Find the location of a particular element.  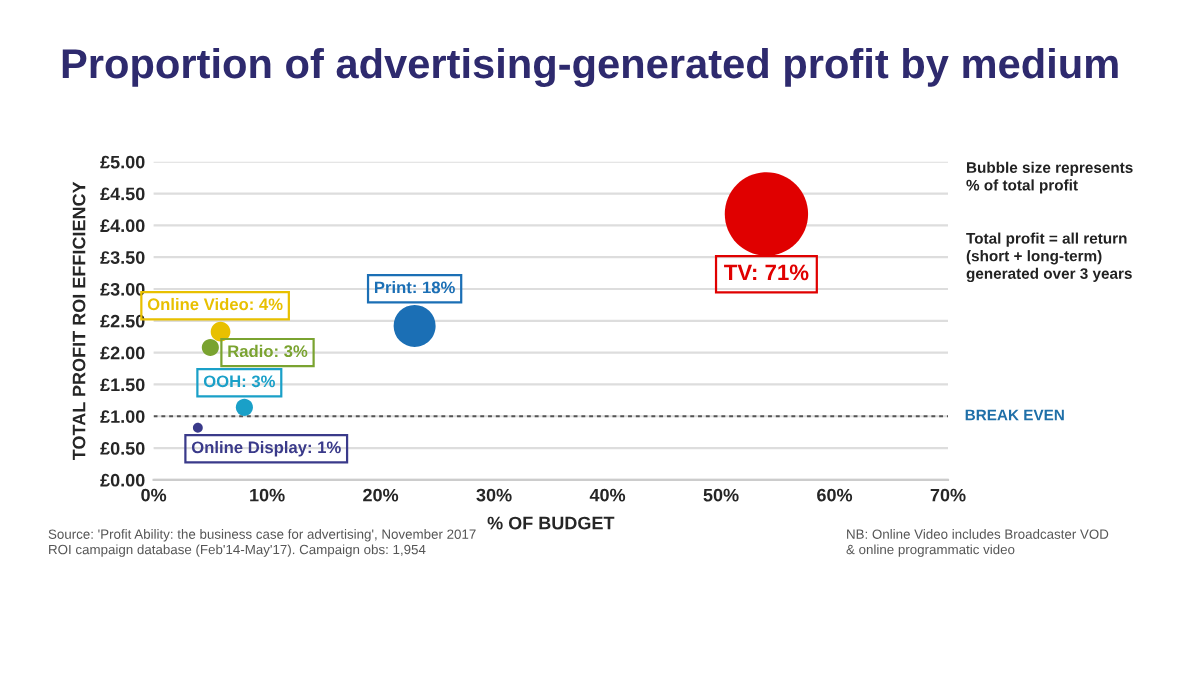

chart-title: Proportion of advertising-generated profit by medium is located at coordinates (590, 67).